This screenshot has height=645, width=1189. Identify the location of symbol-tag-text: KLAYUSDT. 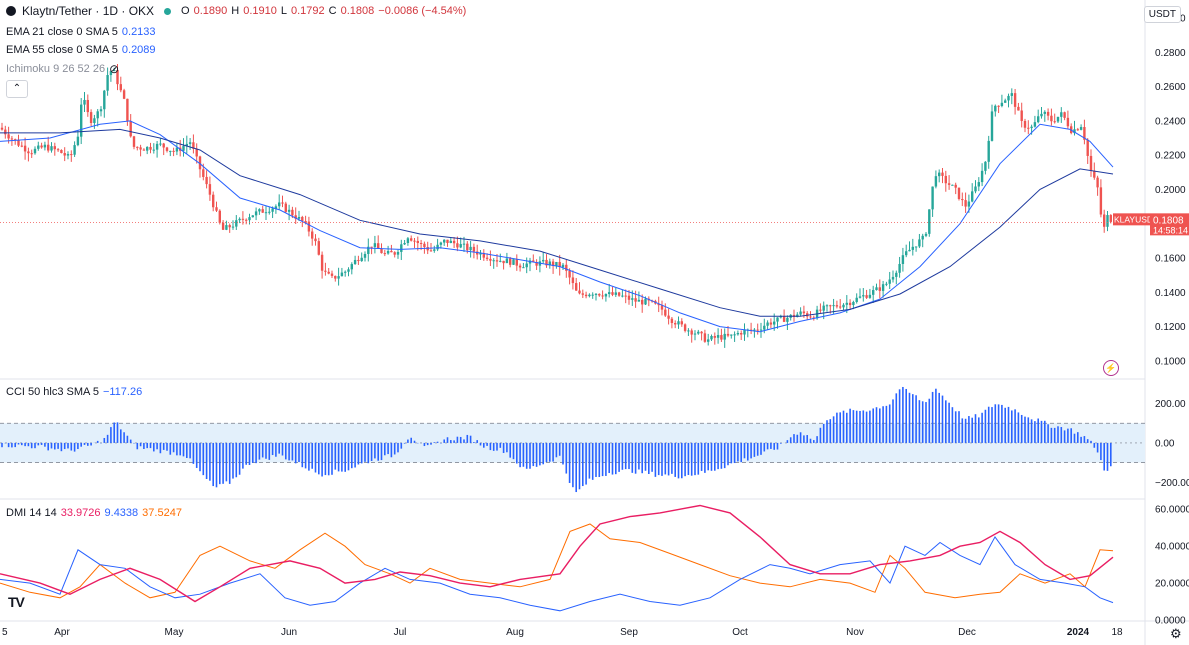
(1136, 219).